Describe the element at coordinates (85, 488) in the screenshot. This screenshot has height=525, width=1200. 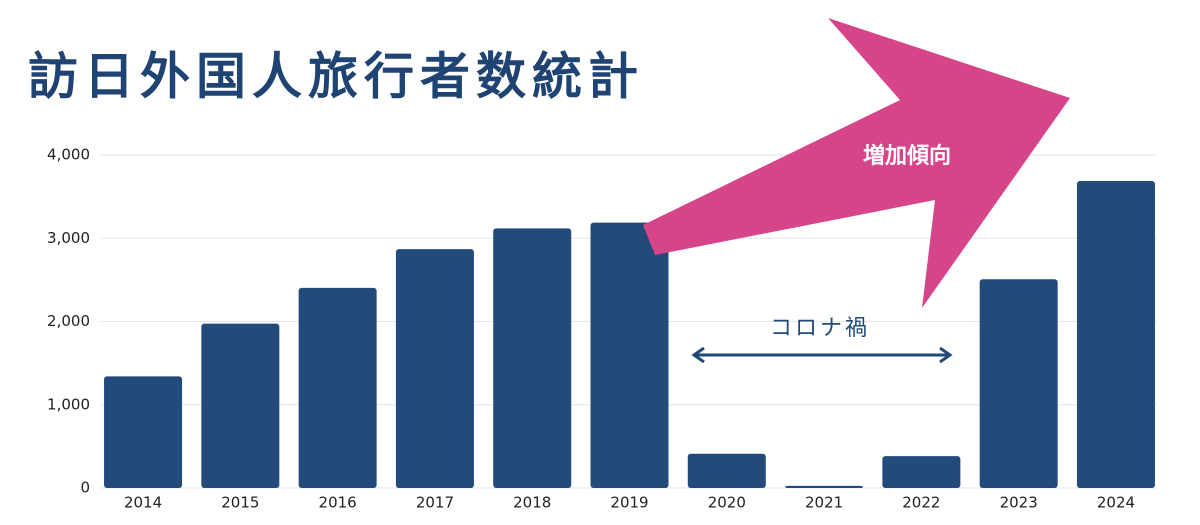
I see `y-tick-label: 0` at that location.